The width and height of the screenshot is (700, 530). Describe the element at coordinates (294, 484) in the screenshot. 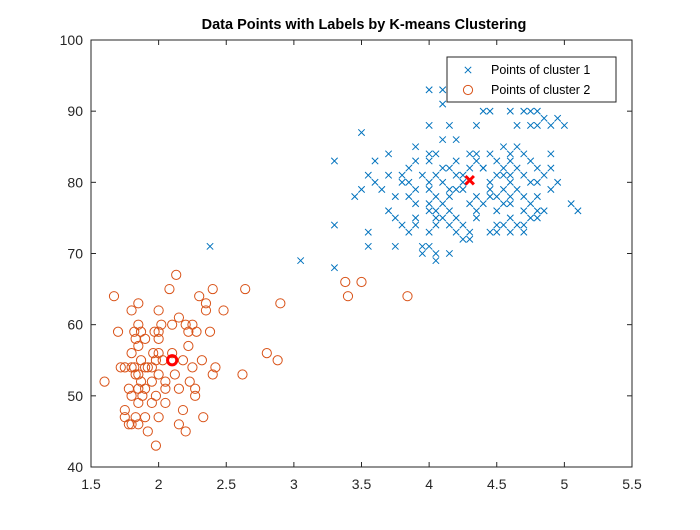

I see `x-tick-label: 3` at that location.